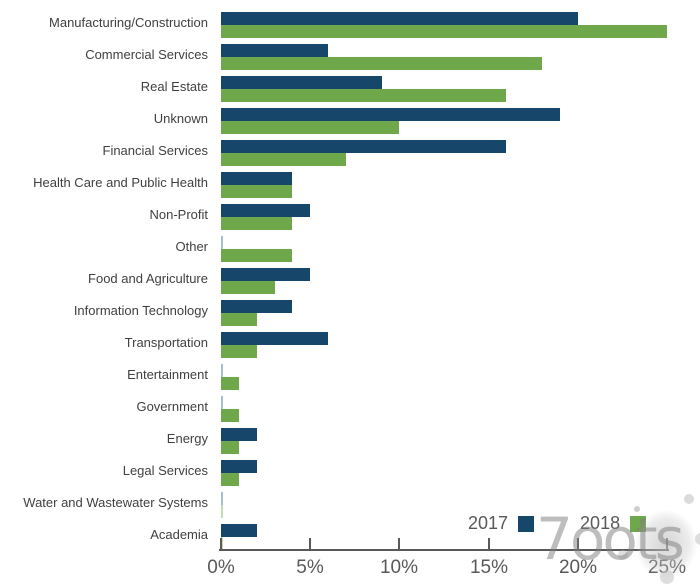 The width and height of the screenshot is (700, 588). I want to click on x-axis-tick-label: 0%, so click(221, 567).